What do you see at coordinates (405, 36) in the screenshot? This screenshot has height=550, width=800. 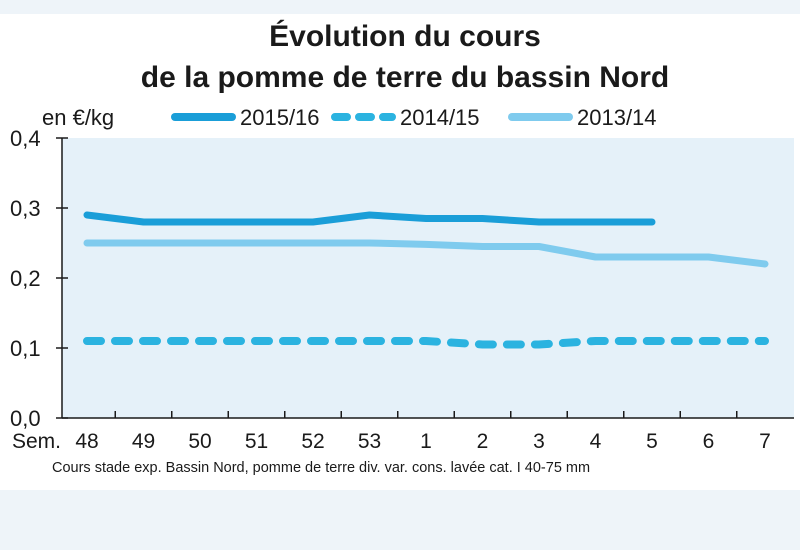 I see `chart-title-line1: Évolution du cours` at bounding box center [405, 36].